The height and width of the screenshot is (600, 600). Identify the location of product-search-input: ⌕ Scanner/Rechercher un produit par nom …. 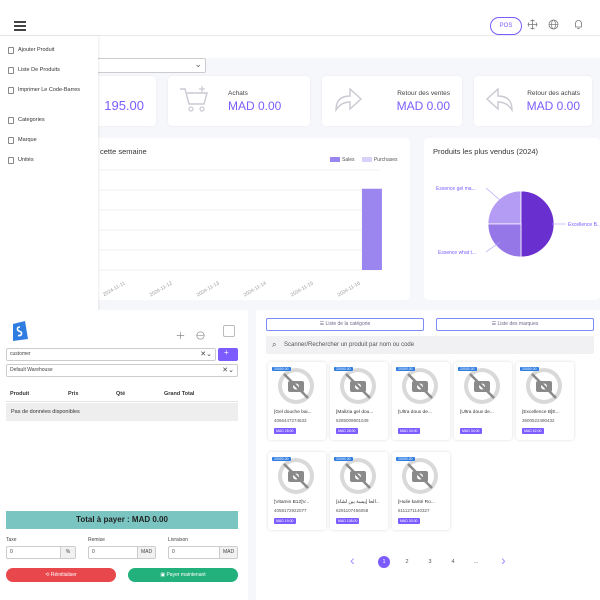
(430, 345).